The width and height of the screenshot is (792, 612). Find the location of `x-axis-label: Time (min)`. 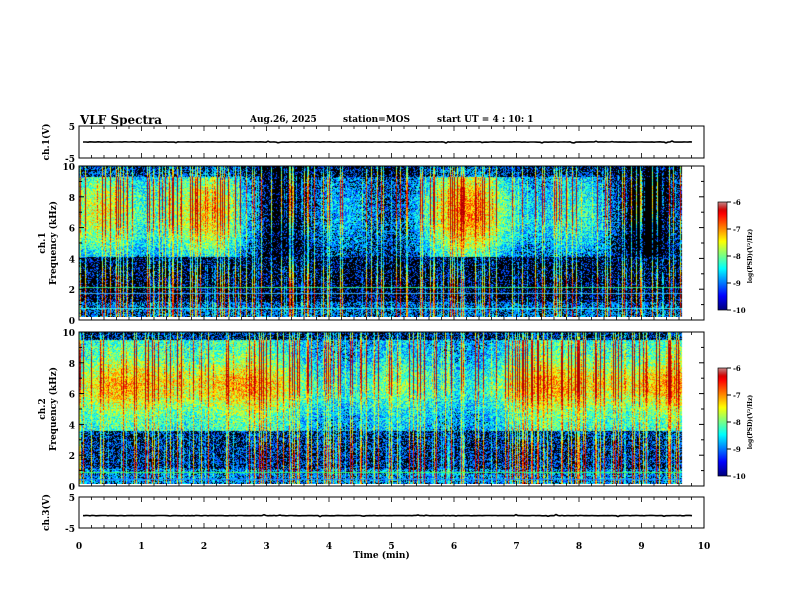

x-axis-label: Time (min) is located at coordinates (381, 555).